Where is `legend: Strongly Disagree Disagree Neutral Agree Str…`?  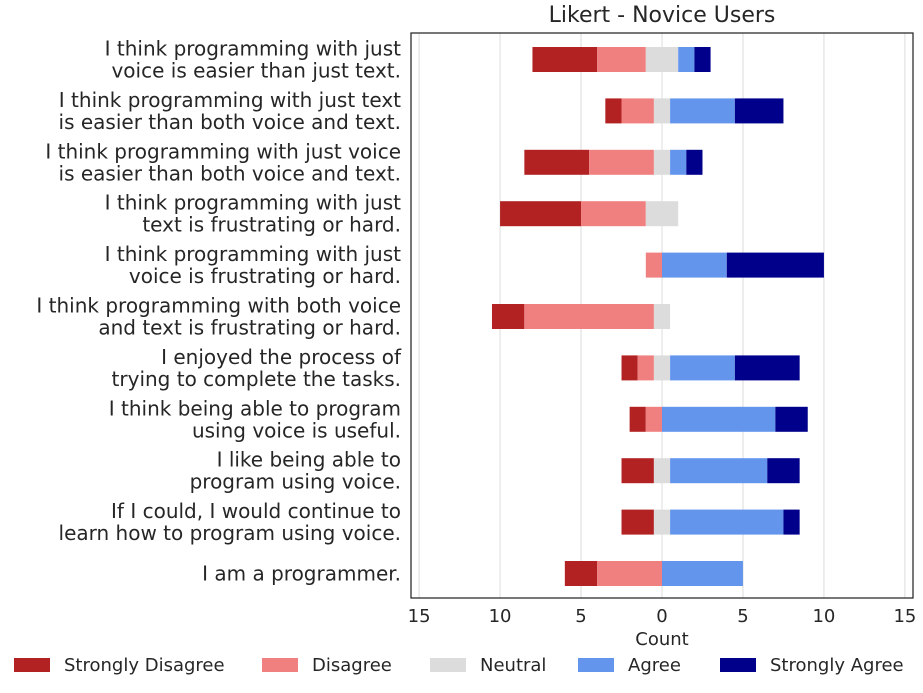
legend: Strongly Disagree Disagree Neutral Agree Str… is located at coordinates (459, 665).